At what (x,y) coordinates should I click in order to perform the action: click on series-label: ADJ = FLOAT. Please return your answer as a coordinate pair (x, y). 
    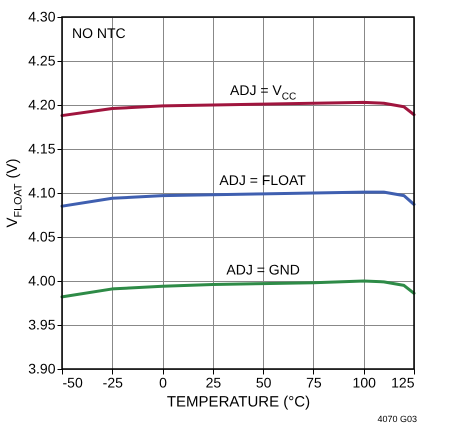
    Looking at the image, I should click on (262, 180).